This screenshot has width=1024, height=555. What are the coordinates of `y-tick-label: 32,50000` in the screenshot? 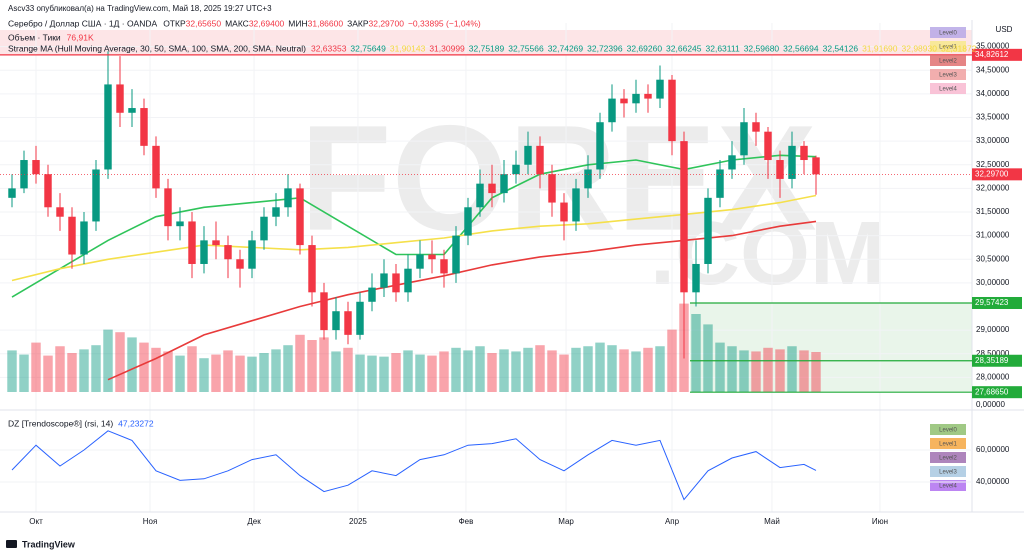 It's located at (993, 164).